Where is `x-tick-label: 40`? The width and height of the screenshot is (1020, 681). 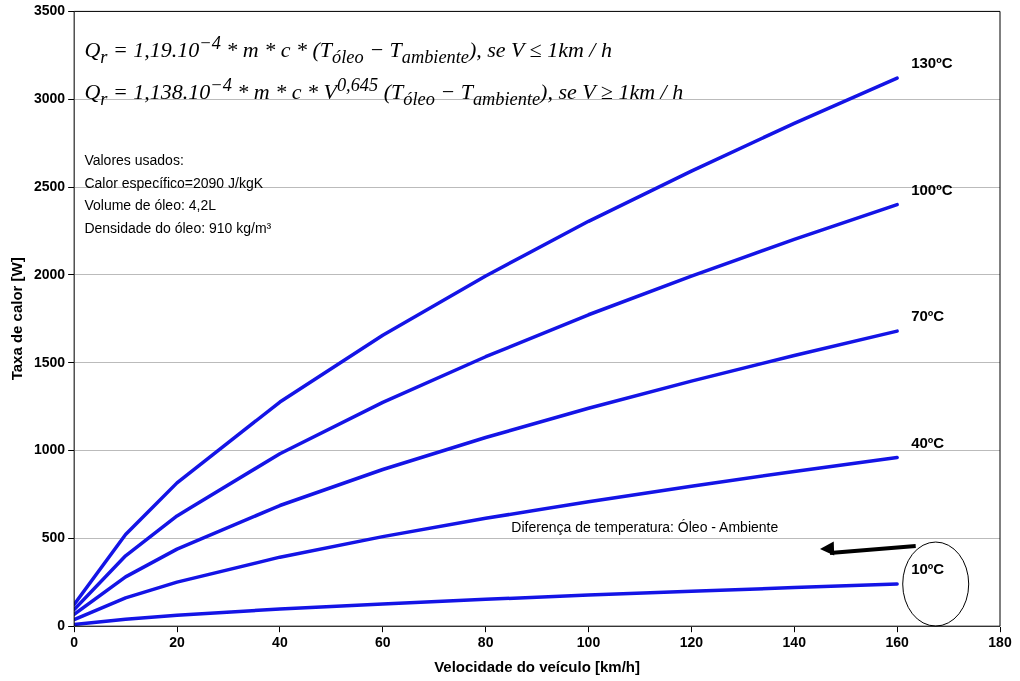 x-tick-label: 40 is located at coordinates (280, 642).